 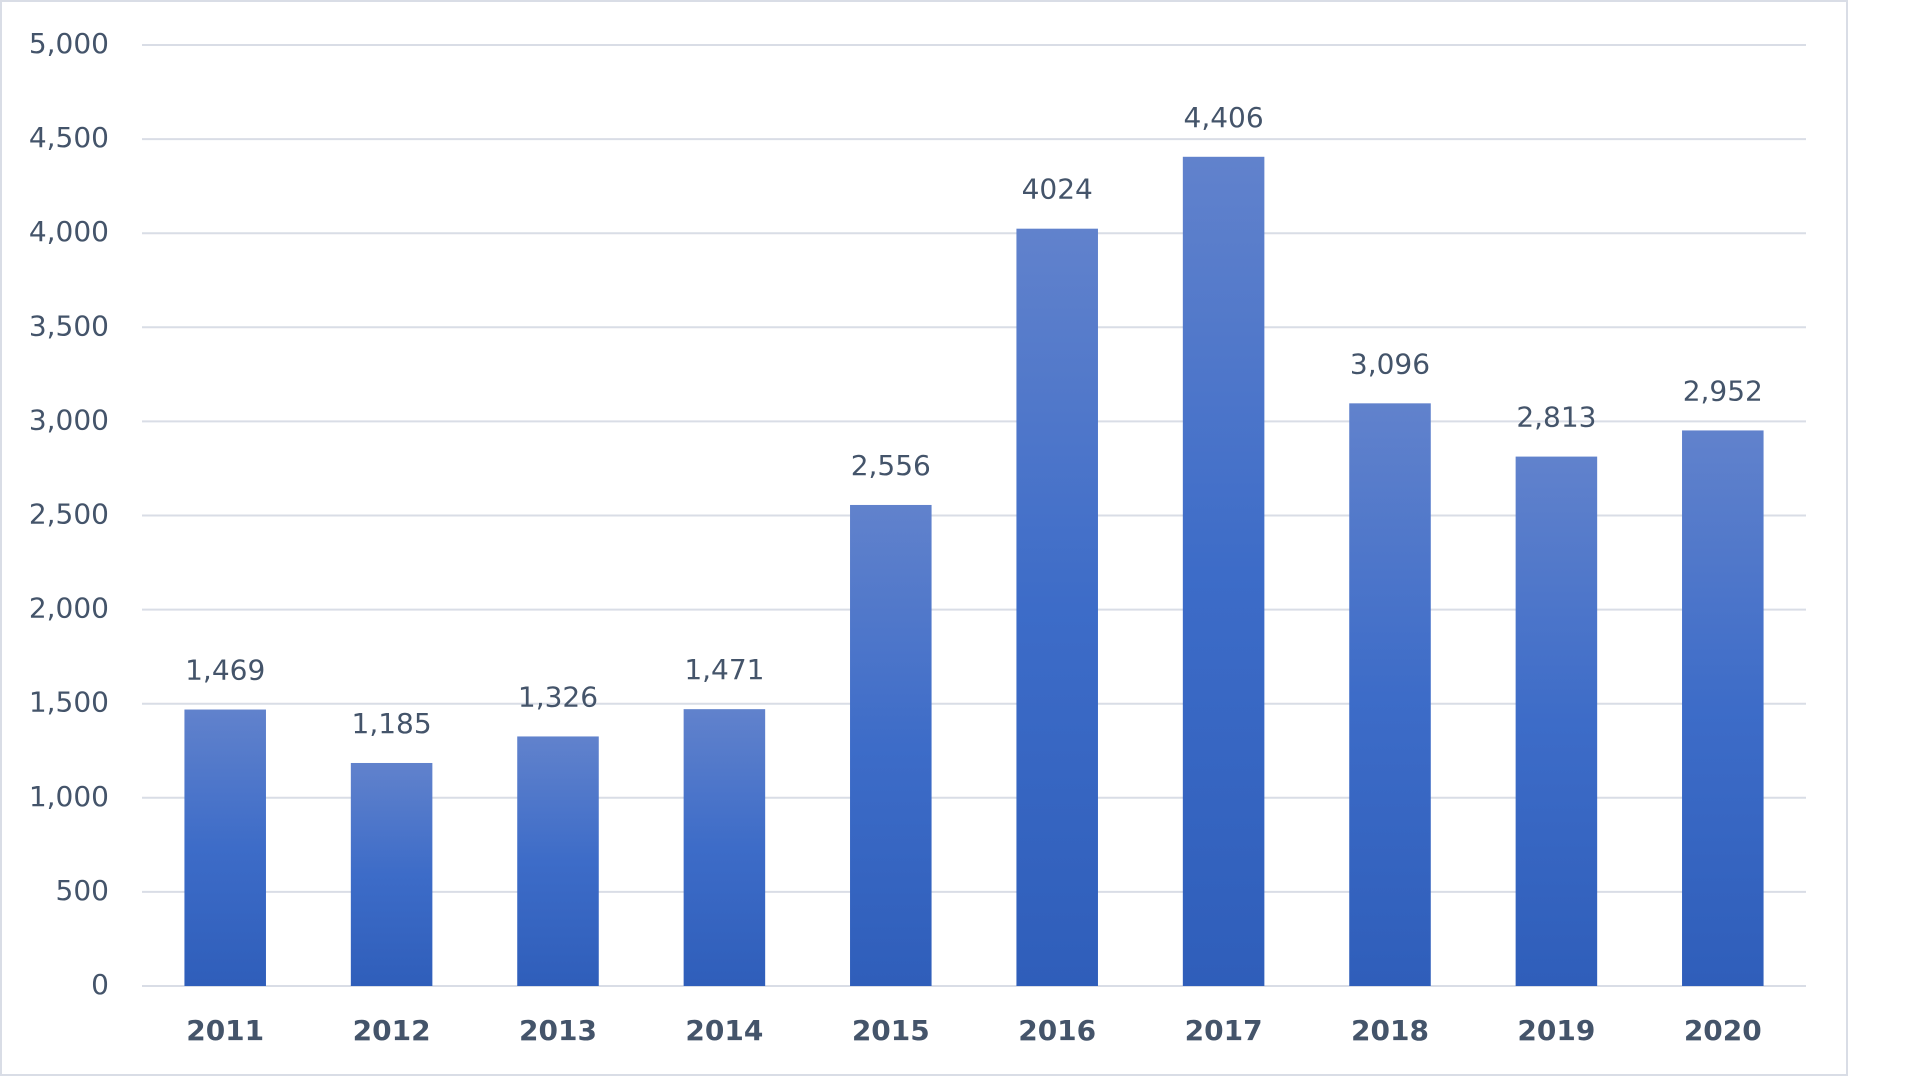 What do you see at coordinates (69, 43) in the screenshot?
I see `y-tick-label: 5,000` at bounding box center [69, 43].